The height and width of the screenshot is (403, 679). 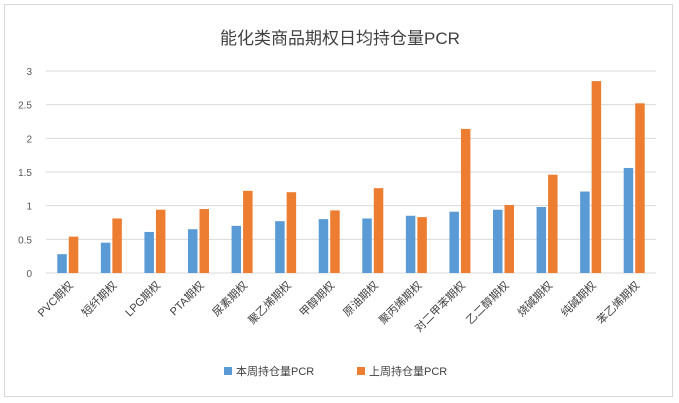 What do you see at coordinates (29, 274) in the screenshot?
I see `y-tick-label: 0` at bounding box center [29, 274].